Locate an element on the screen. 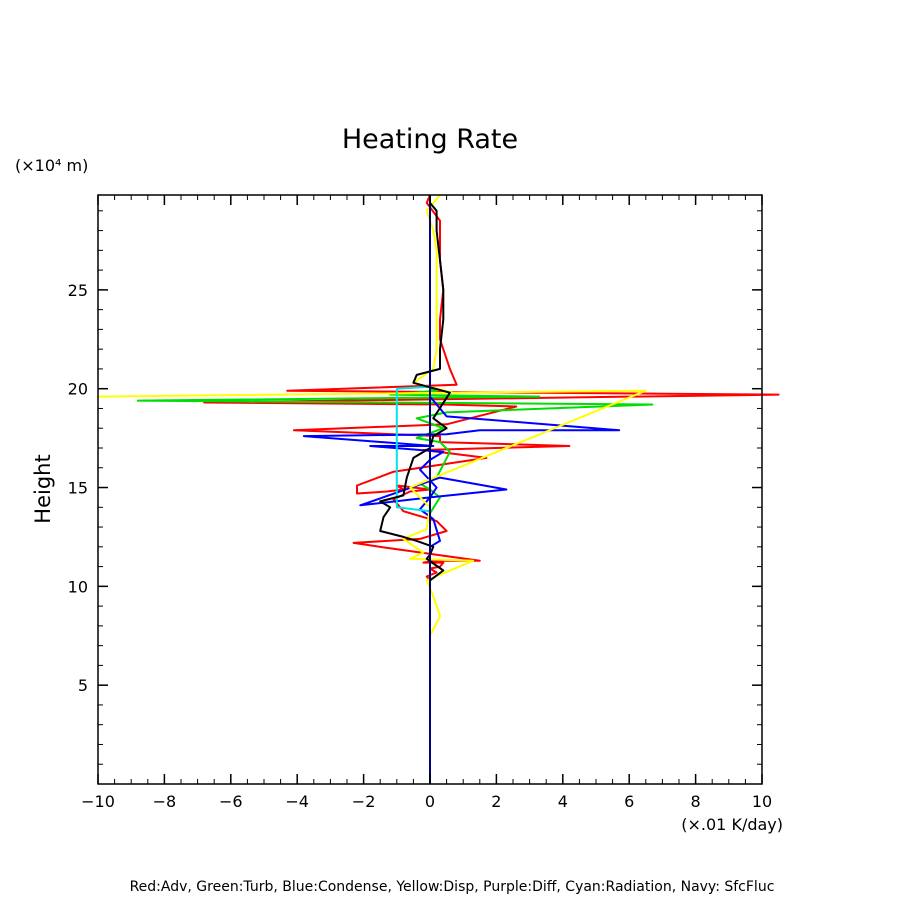  x-tick-label: 4 is located at coordinates (563, 801).